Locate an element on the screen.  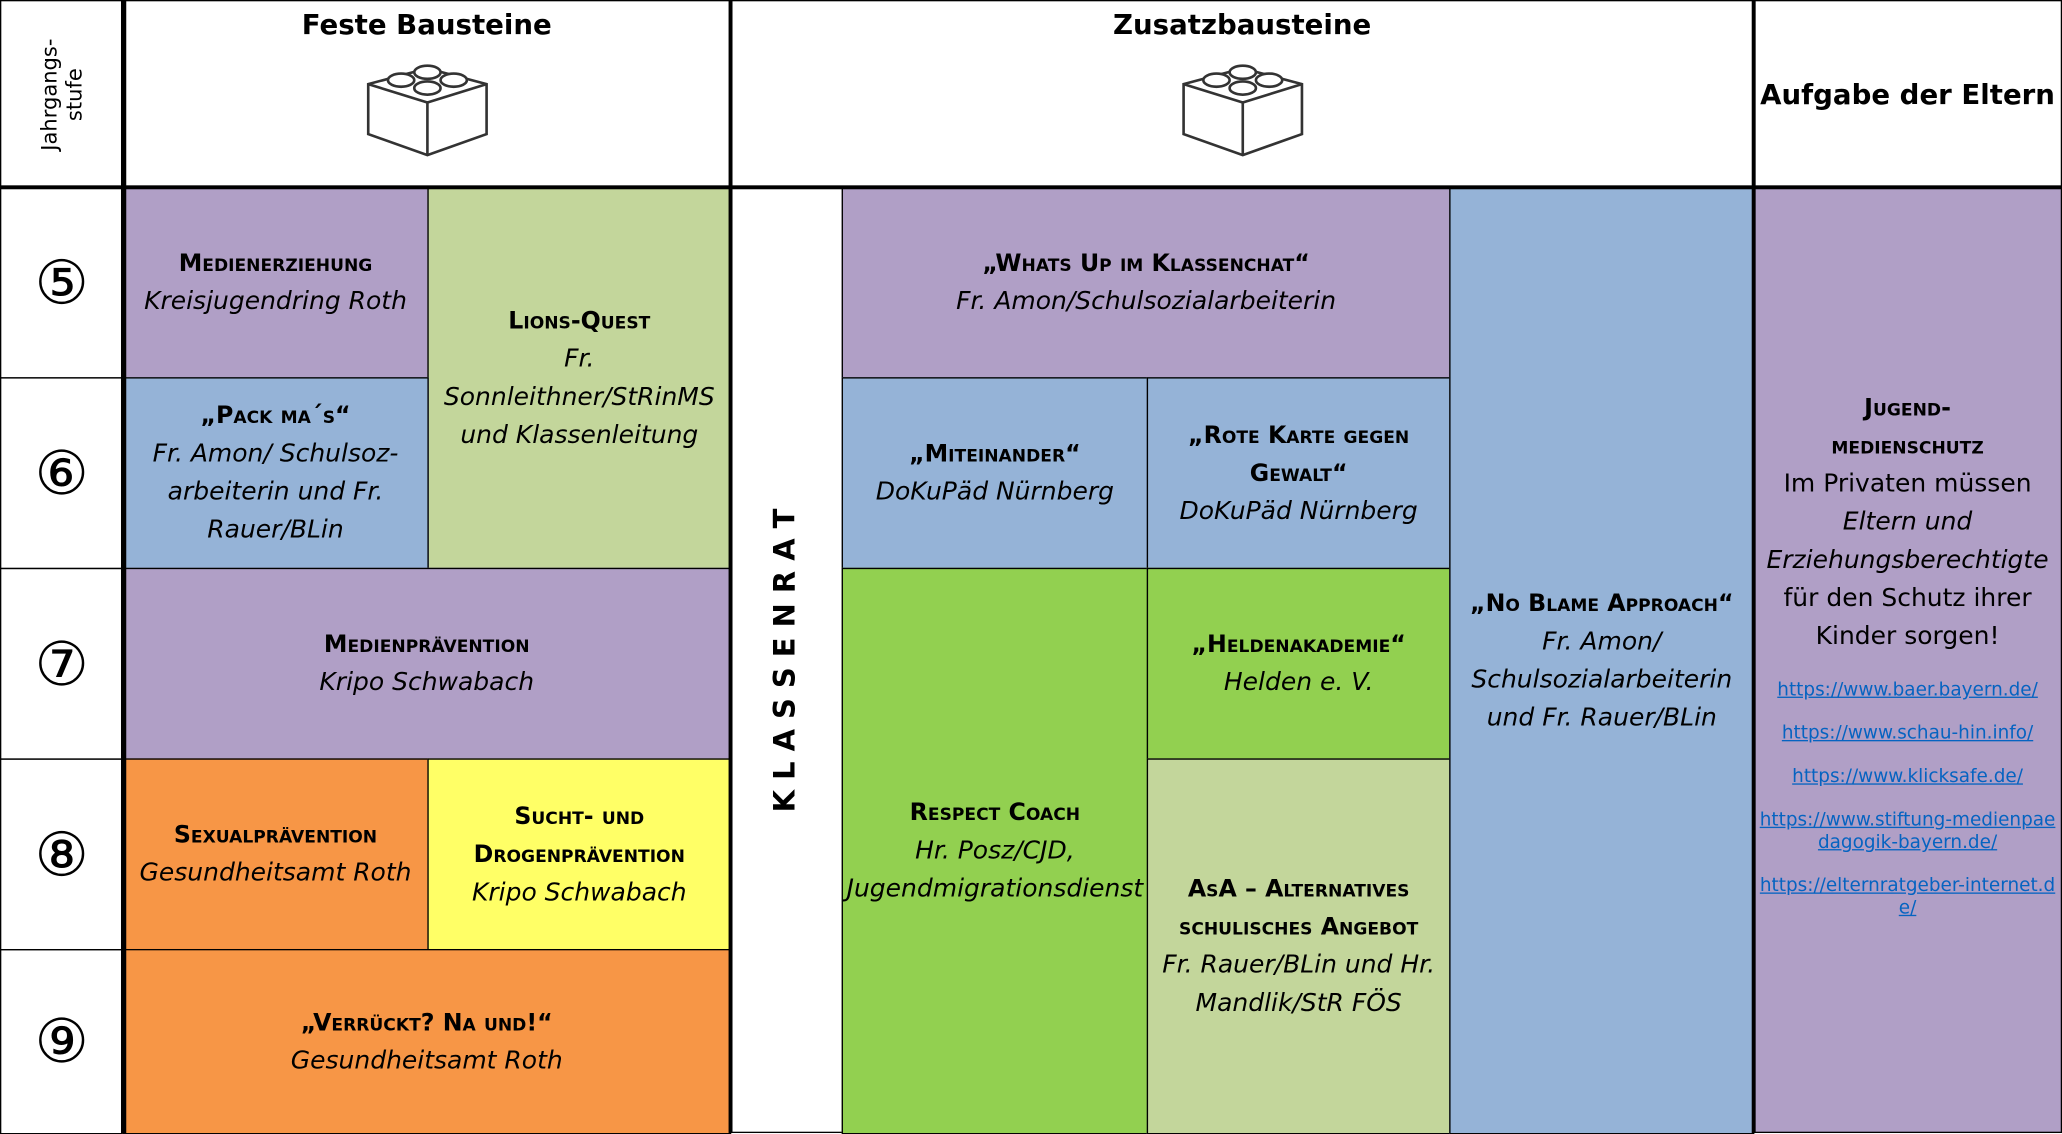
module-cell: „Verrückt? Na und!“ Gesundheitsamt Roth is located at coordinates (427, 1041).